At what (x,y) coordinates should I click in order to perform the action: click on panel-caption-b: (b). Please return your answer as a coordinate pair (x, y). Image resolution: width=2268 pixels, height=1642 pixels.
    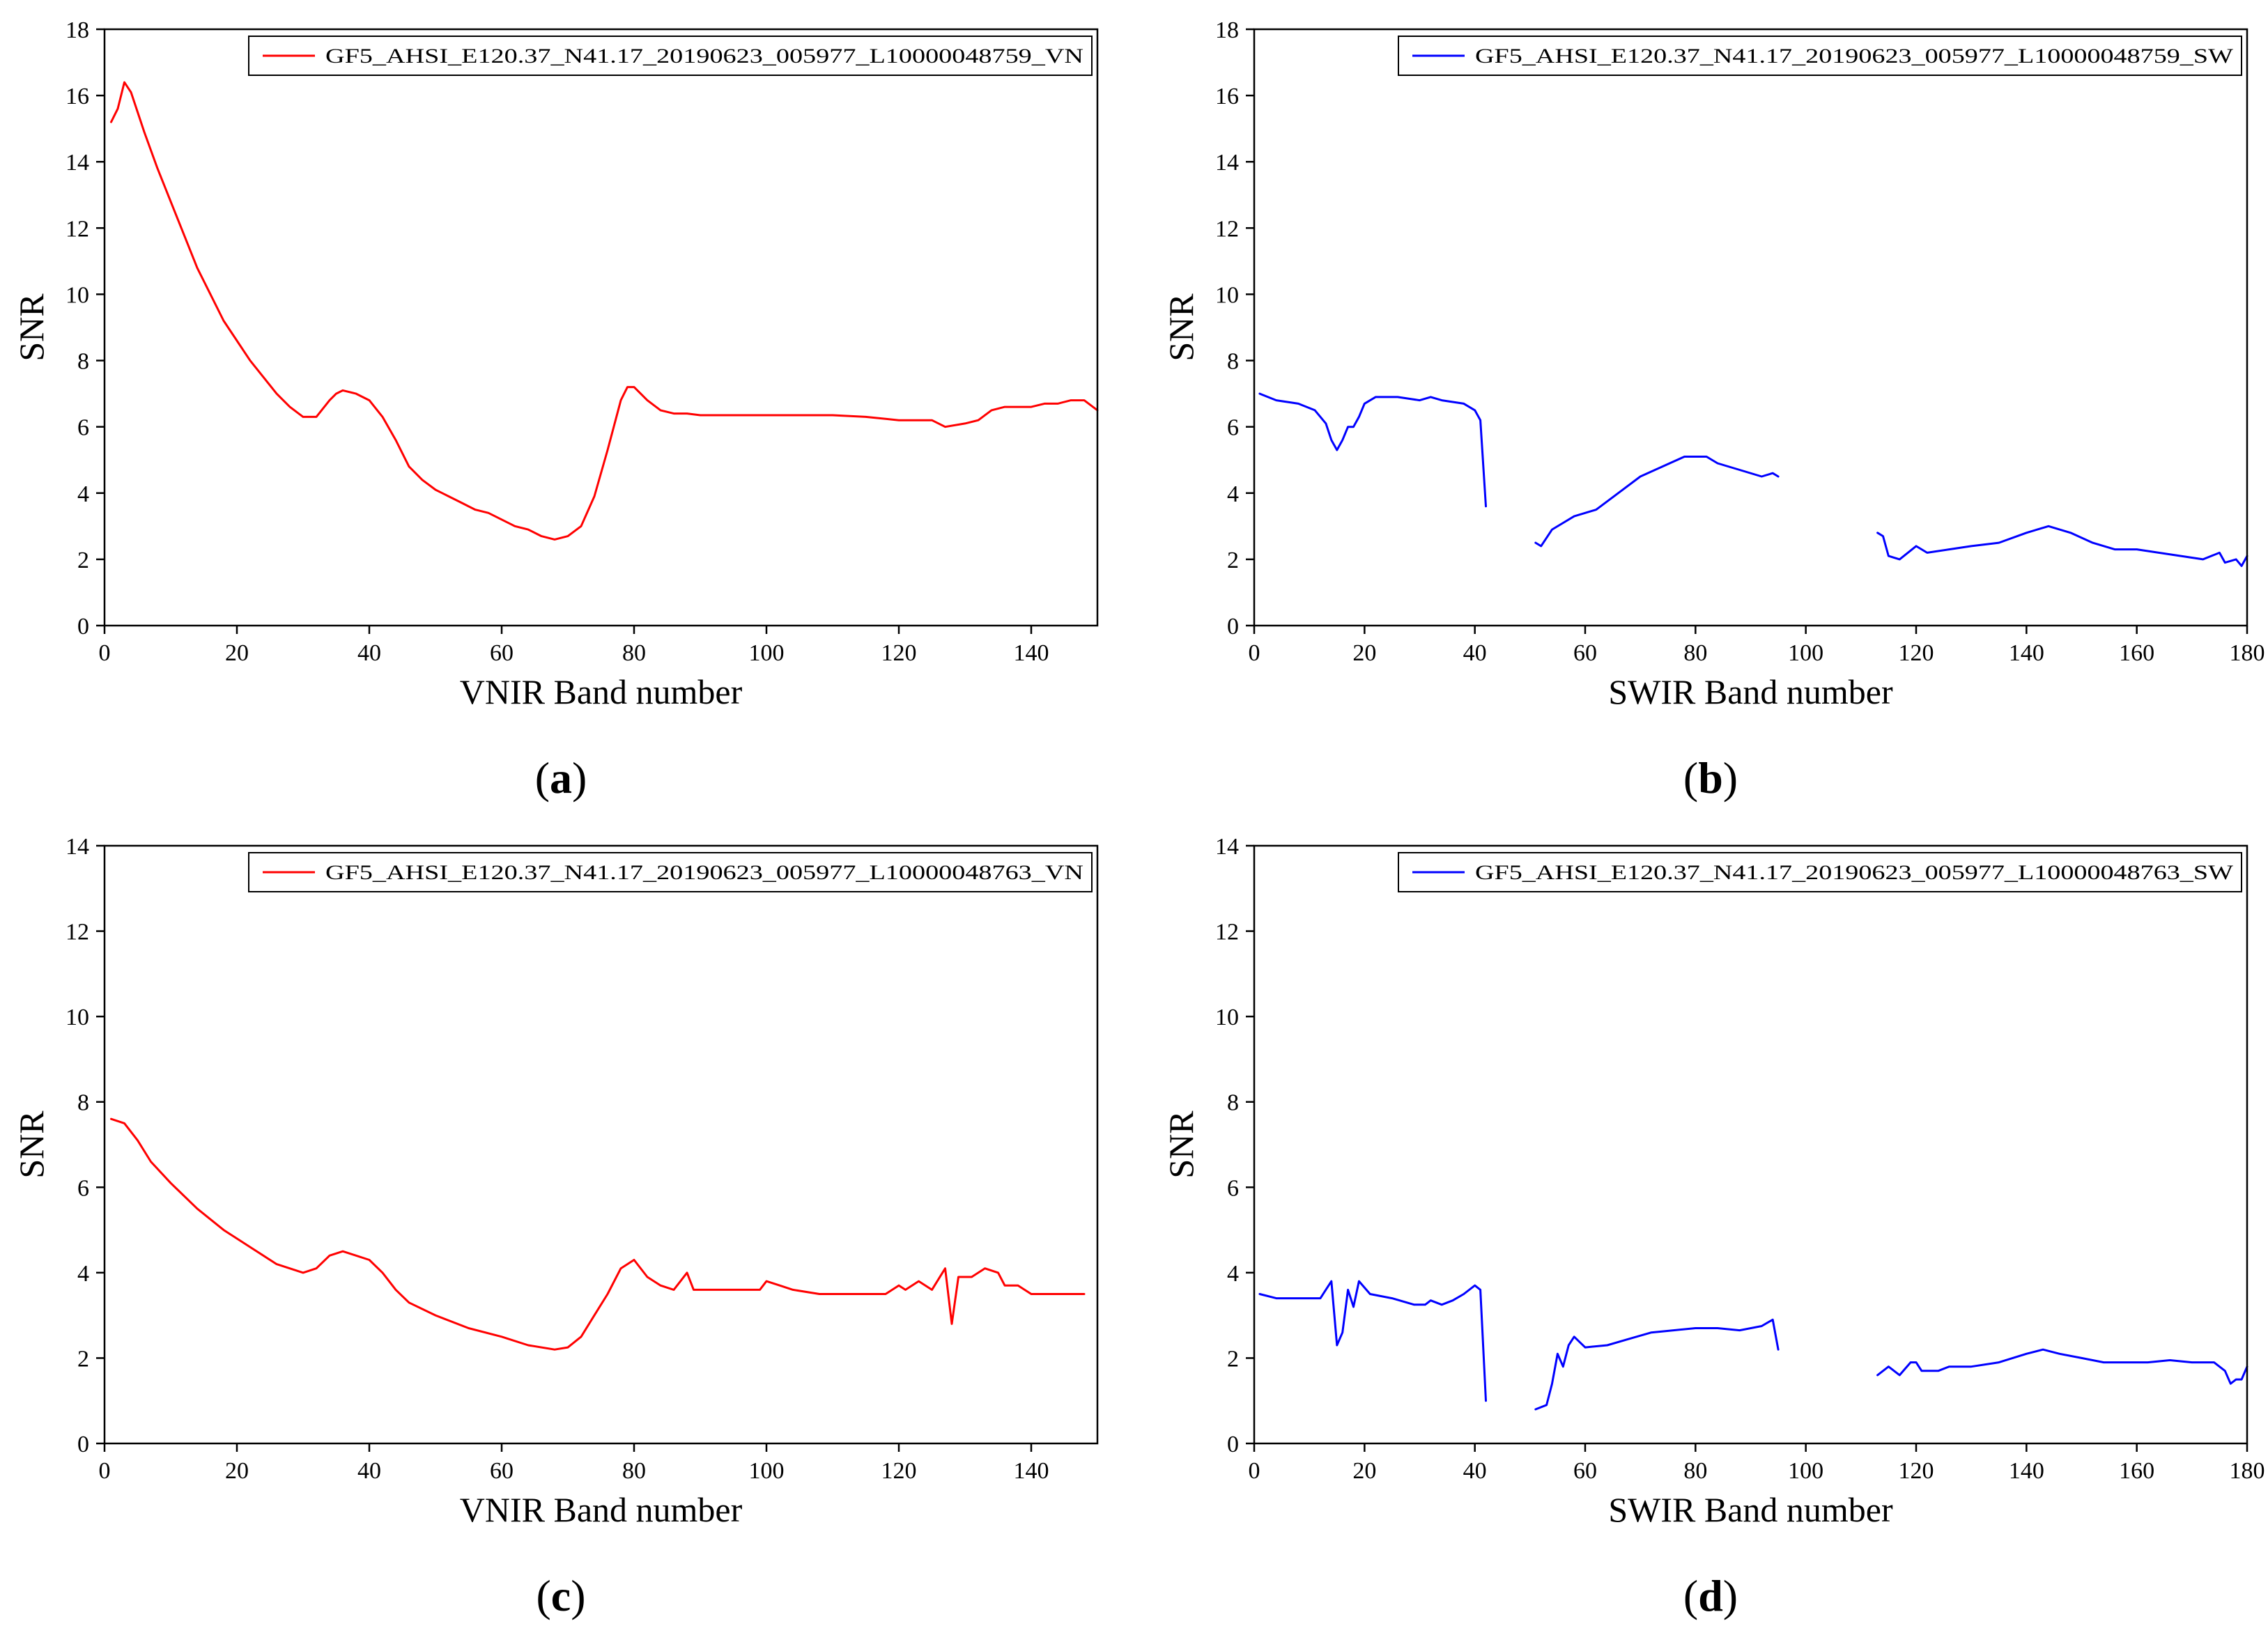
    Looking at the image, I should click on (1710, 778).